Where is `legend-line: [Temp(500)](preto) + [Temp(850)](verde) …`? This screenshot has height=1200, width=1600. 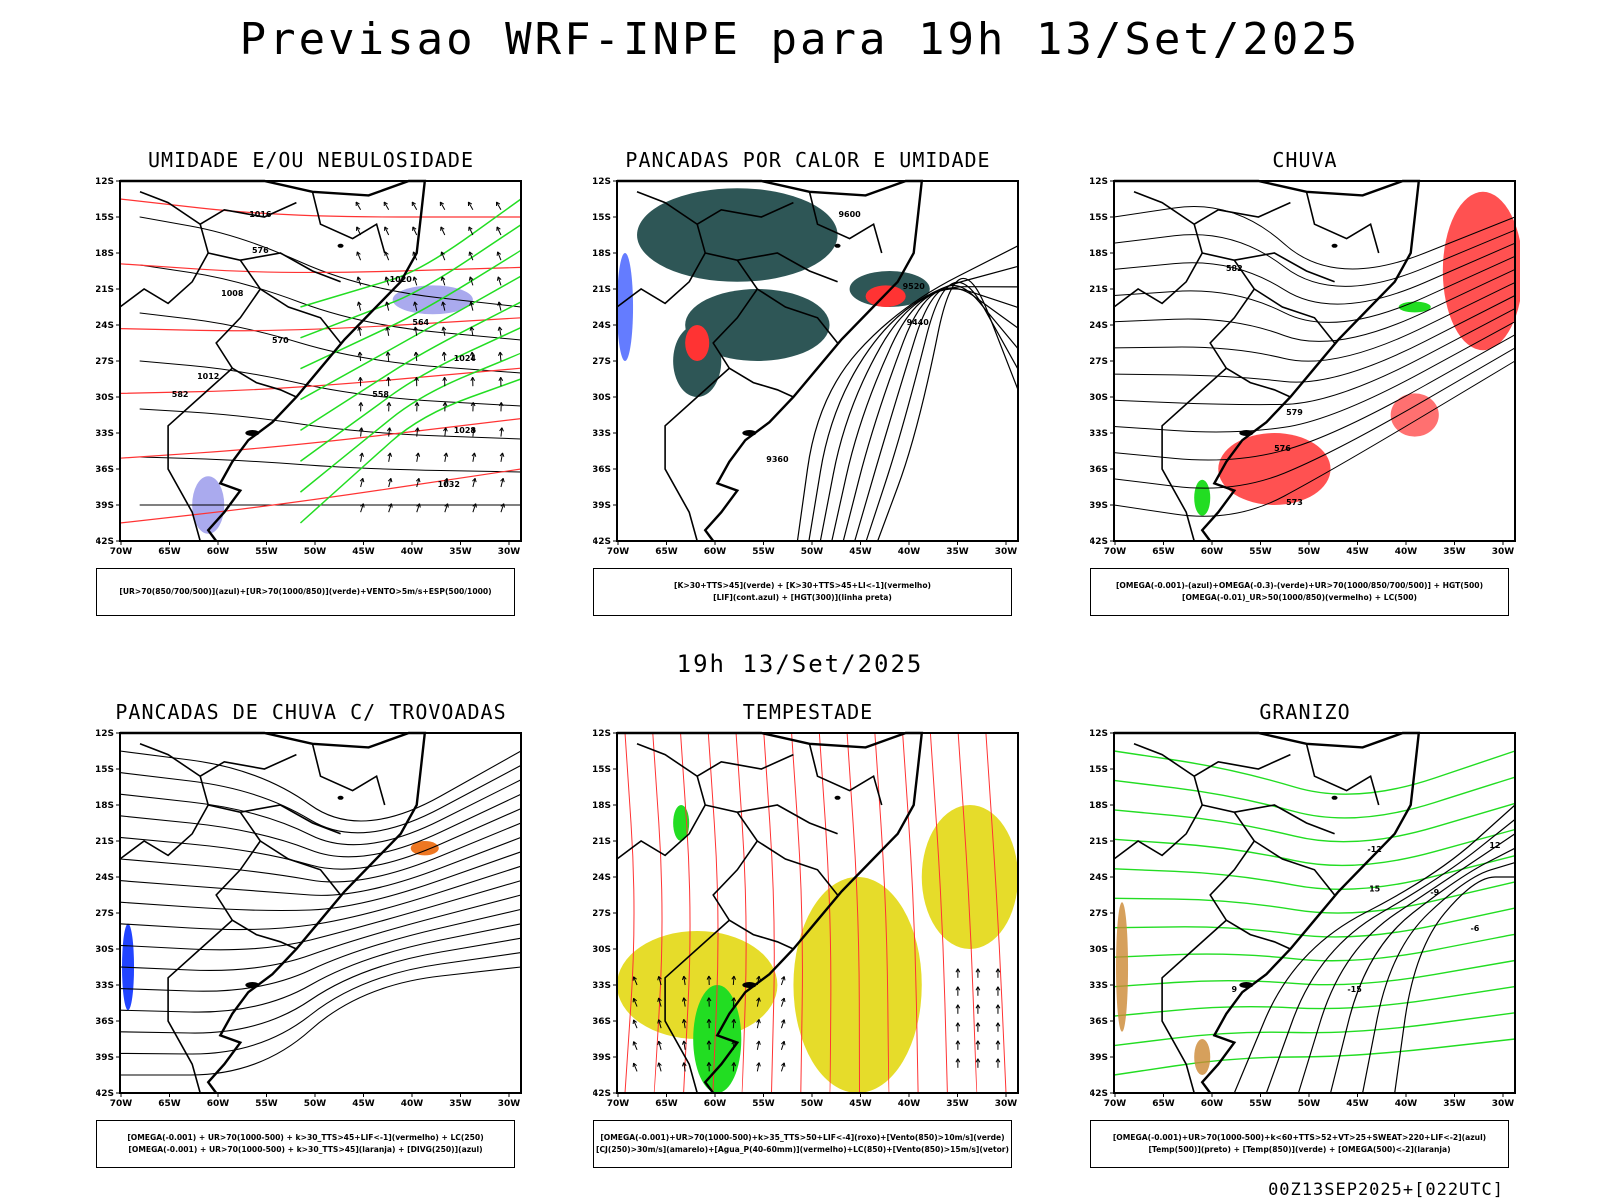 legend-line: [Temp(500)](preto) + [Temp(850)](verde) … is located at coordinates (1299, 1149).